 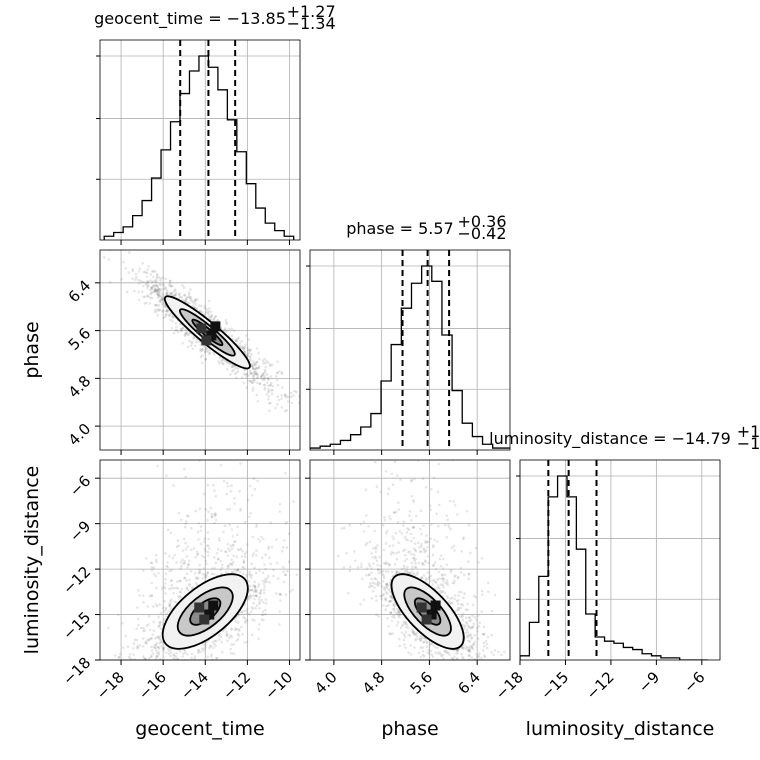 I want to click on xtick-label-geocent_time-2: −14, so click(x=194, y=685).